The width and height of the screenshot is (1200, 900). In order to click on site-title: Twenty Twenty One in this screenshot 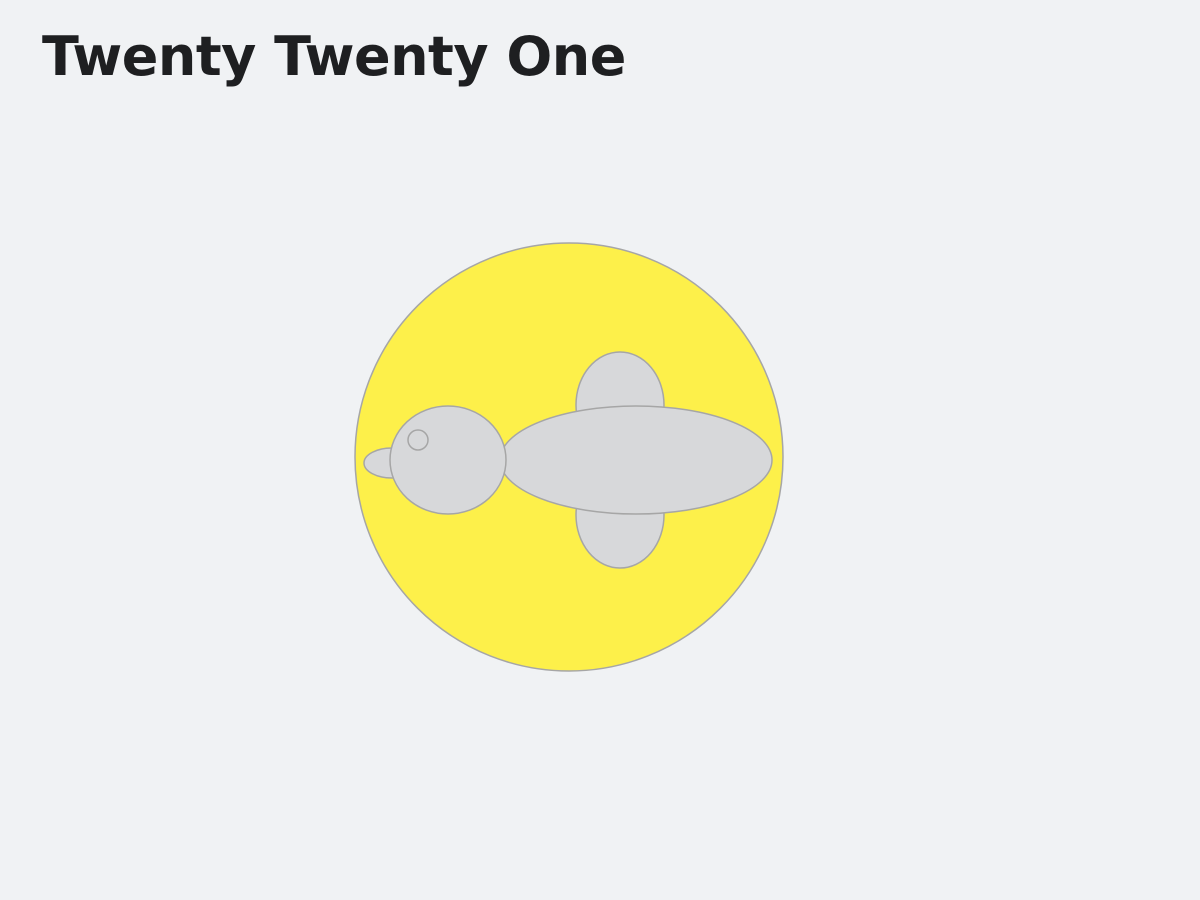, I will do `click(334, 56)`.